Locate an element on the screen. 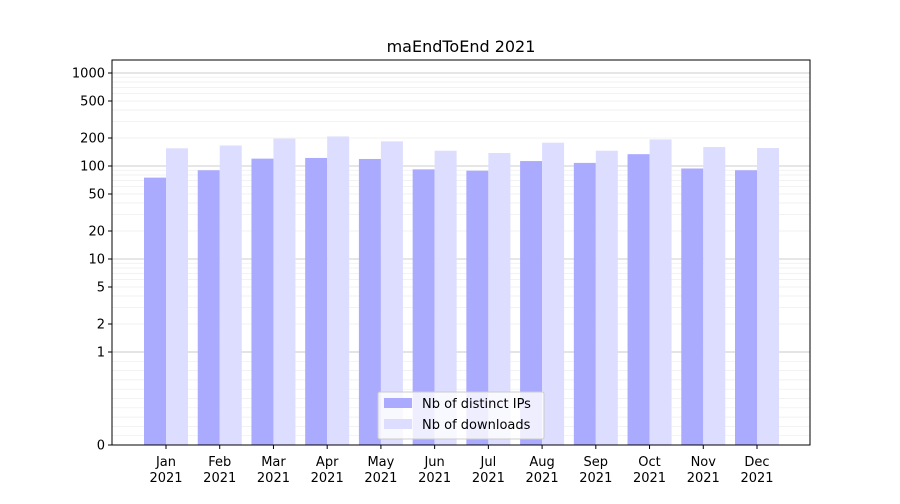  legend-box is located at coordinates (461, 415).